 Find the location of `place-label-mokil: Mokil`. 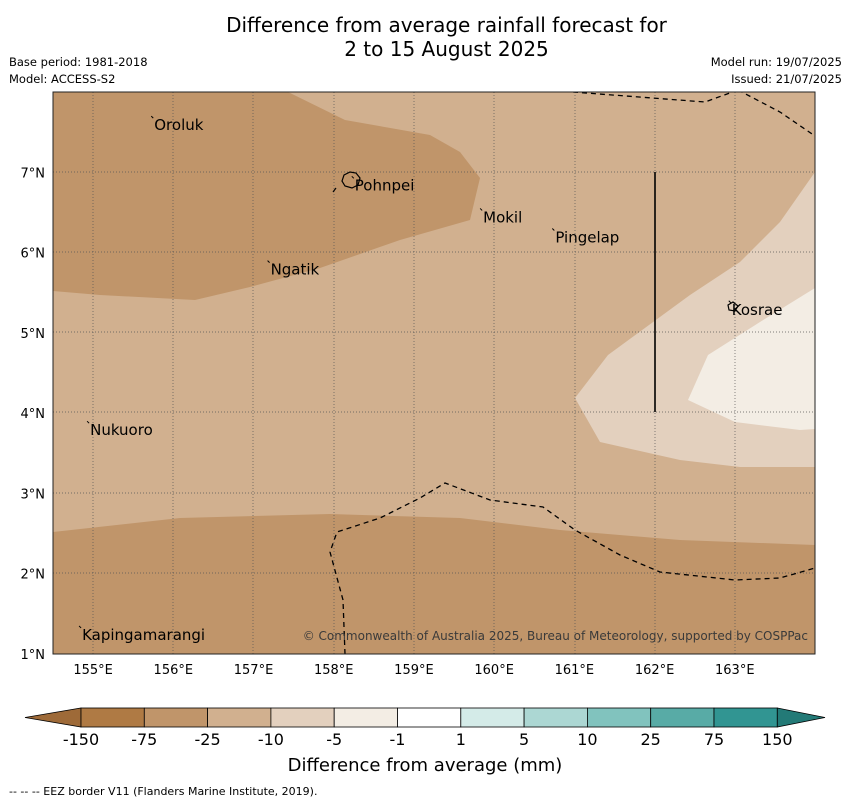

place-label-mokil: Mokil is located at coordinates (502, 217).